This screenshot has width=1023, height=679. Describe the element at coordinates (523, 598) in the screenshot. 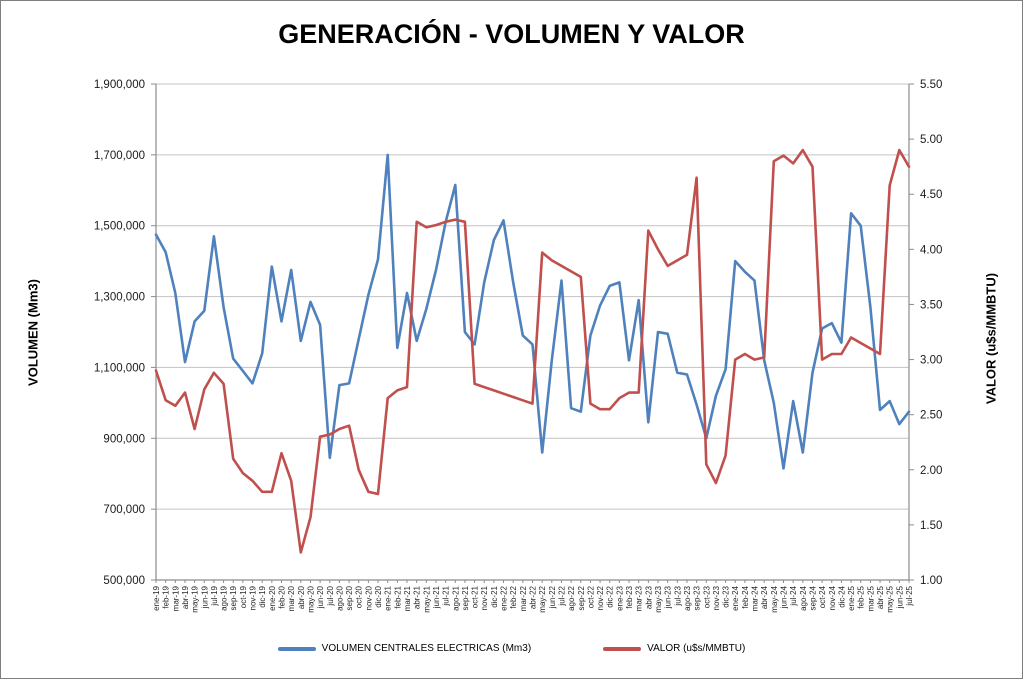

I see `svg-text: mar-22` at that location.